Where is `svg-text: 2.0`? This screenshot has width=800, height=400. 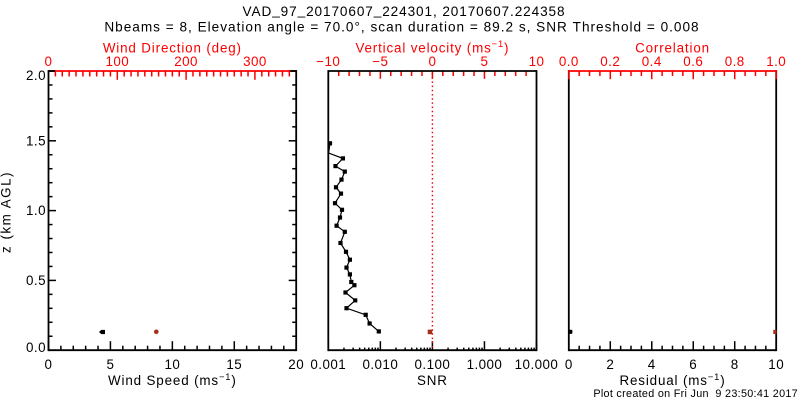
svg-text: 2.0 is located at coordinates (36, 75).